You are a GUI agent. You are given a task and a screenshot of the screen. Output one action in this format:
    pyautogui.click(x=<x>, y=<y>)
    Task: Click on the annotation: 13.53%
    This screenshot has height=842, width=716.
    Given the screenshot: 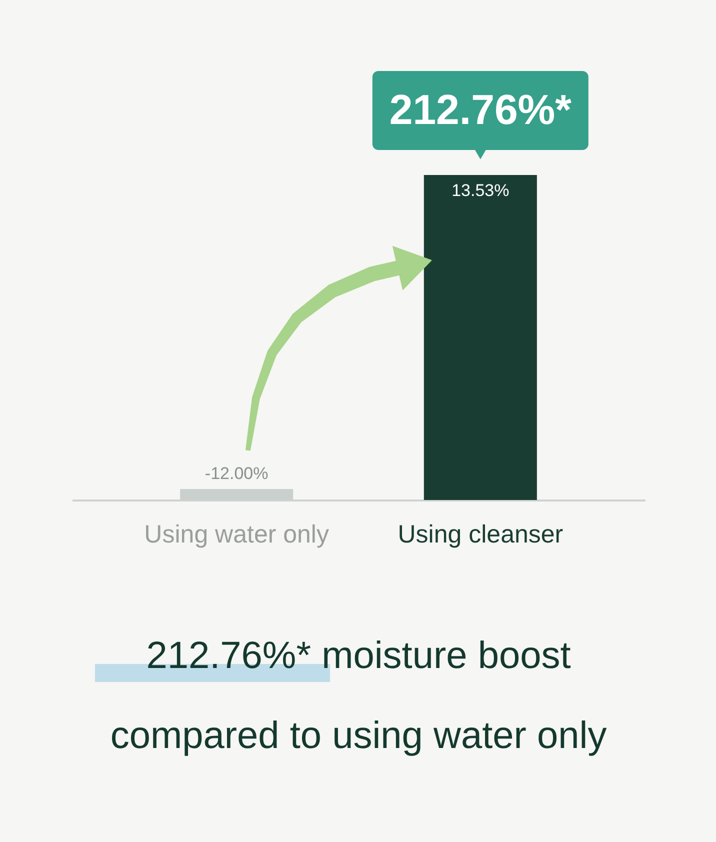 What is the action you would take?
    pyautogui.click(x=481, y=190)
    